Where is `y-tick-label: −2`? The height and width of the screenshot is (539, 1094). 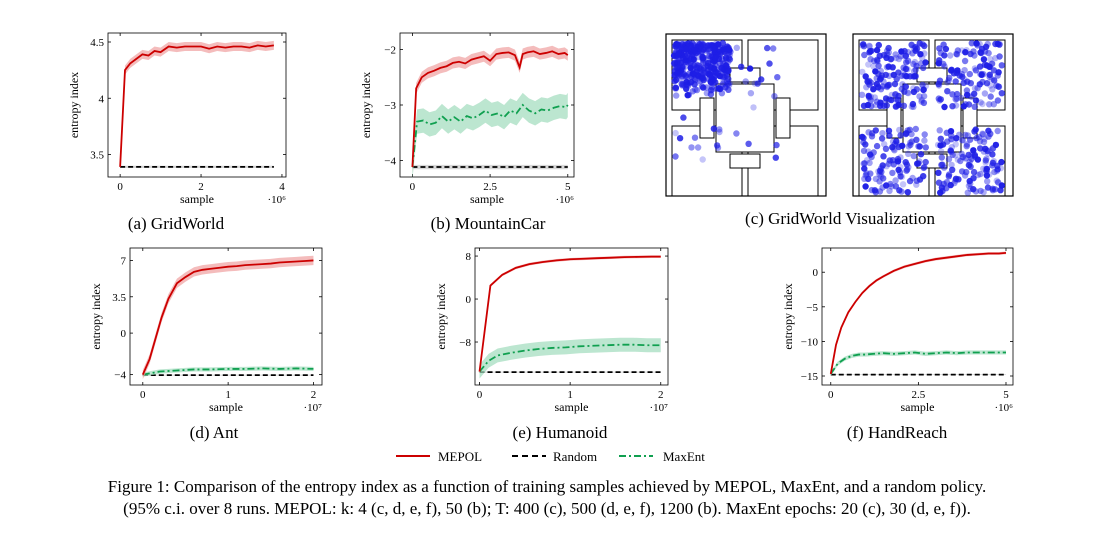 y-tick-label: −2 is located at coordinates (390, 51).